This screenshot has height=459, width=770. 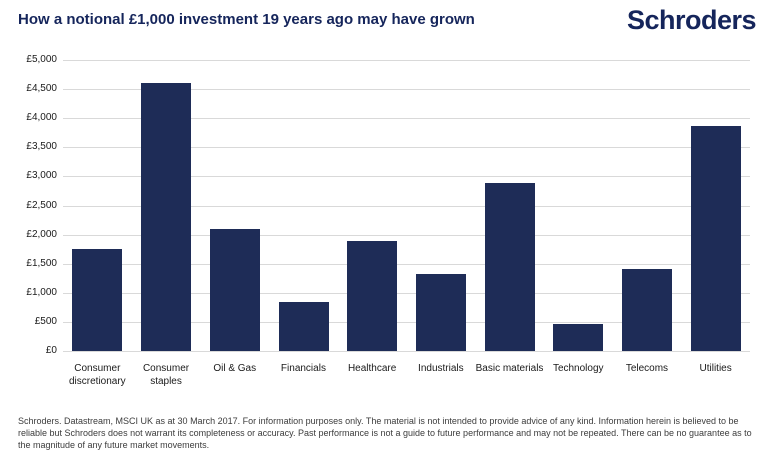 I want to click on y-axis-tick-label: £3,000, so click(x=41, y=176).